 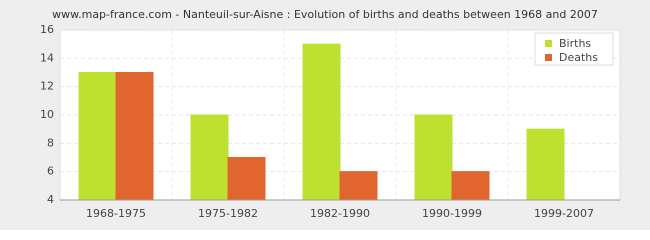 What do you see at coordinates (47, 29) in the screenshot?
I see `y-tick-label: 16` at bounding box center [47, 29].